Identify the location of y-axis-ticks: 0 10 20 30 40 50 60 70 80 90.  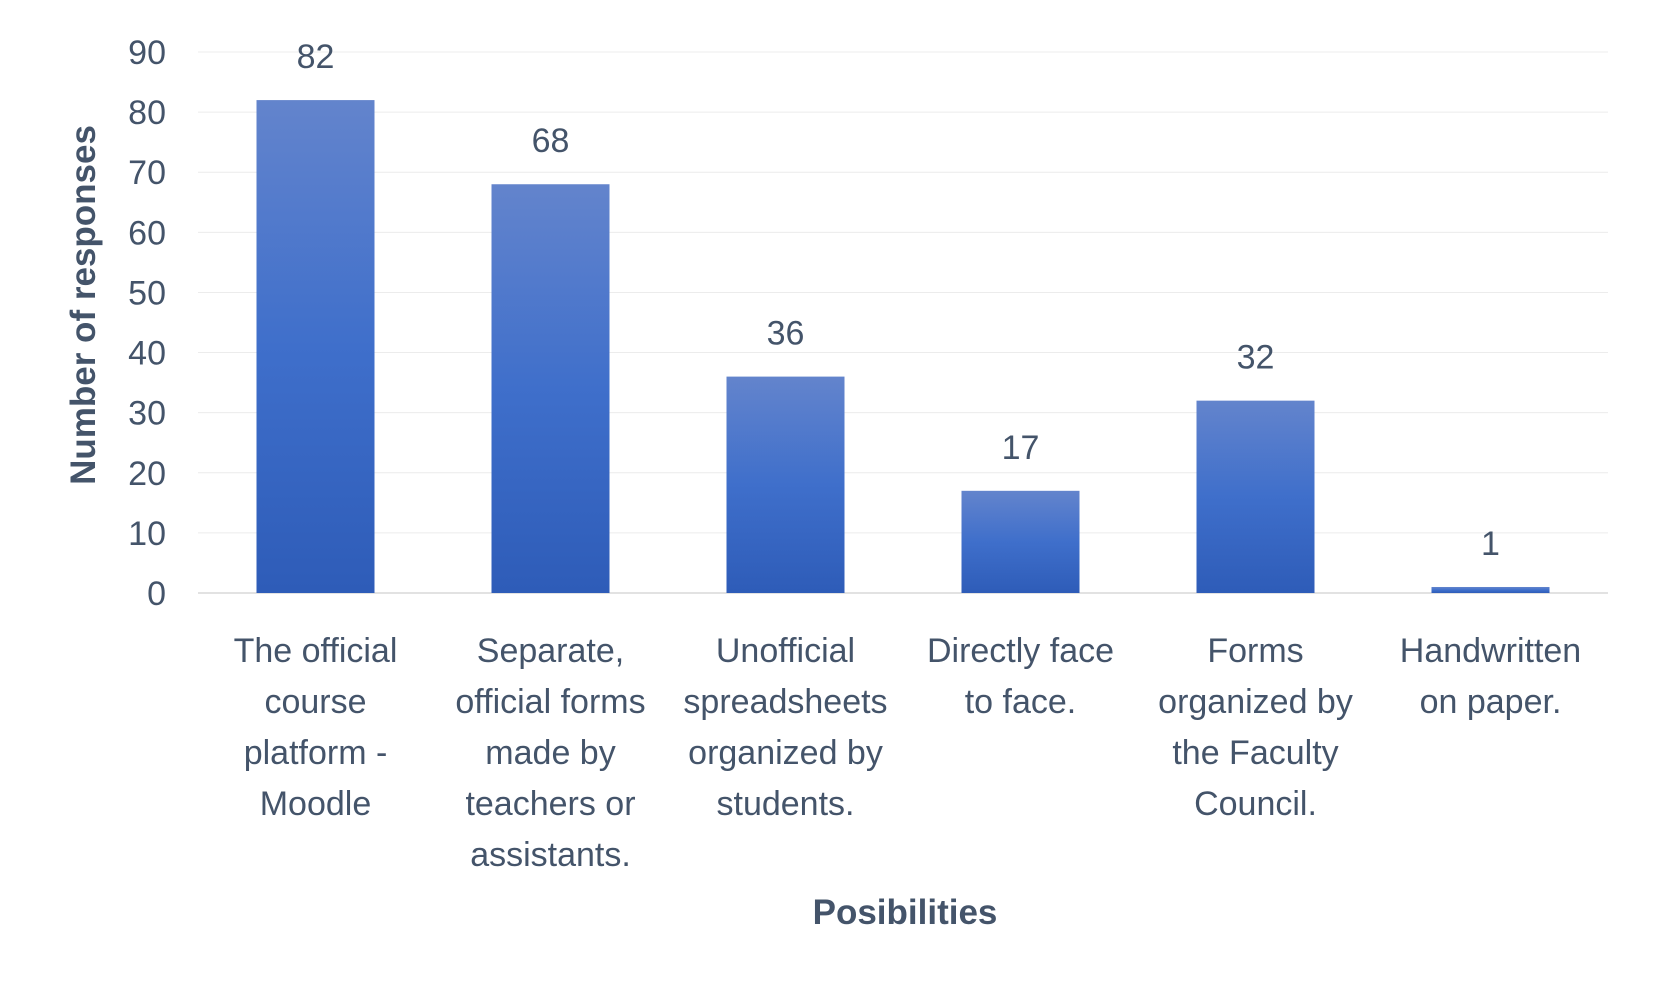
(147, 323).